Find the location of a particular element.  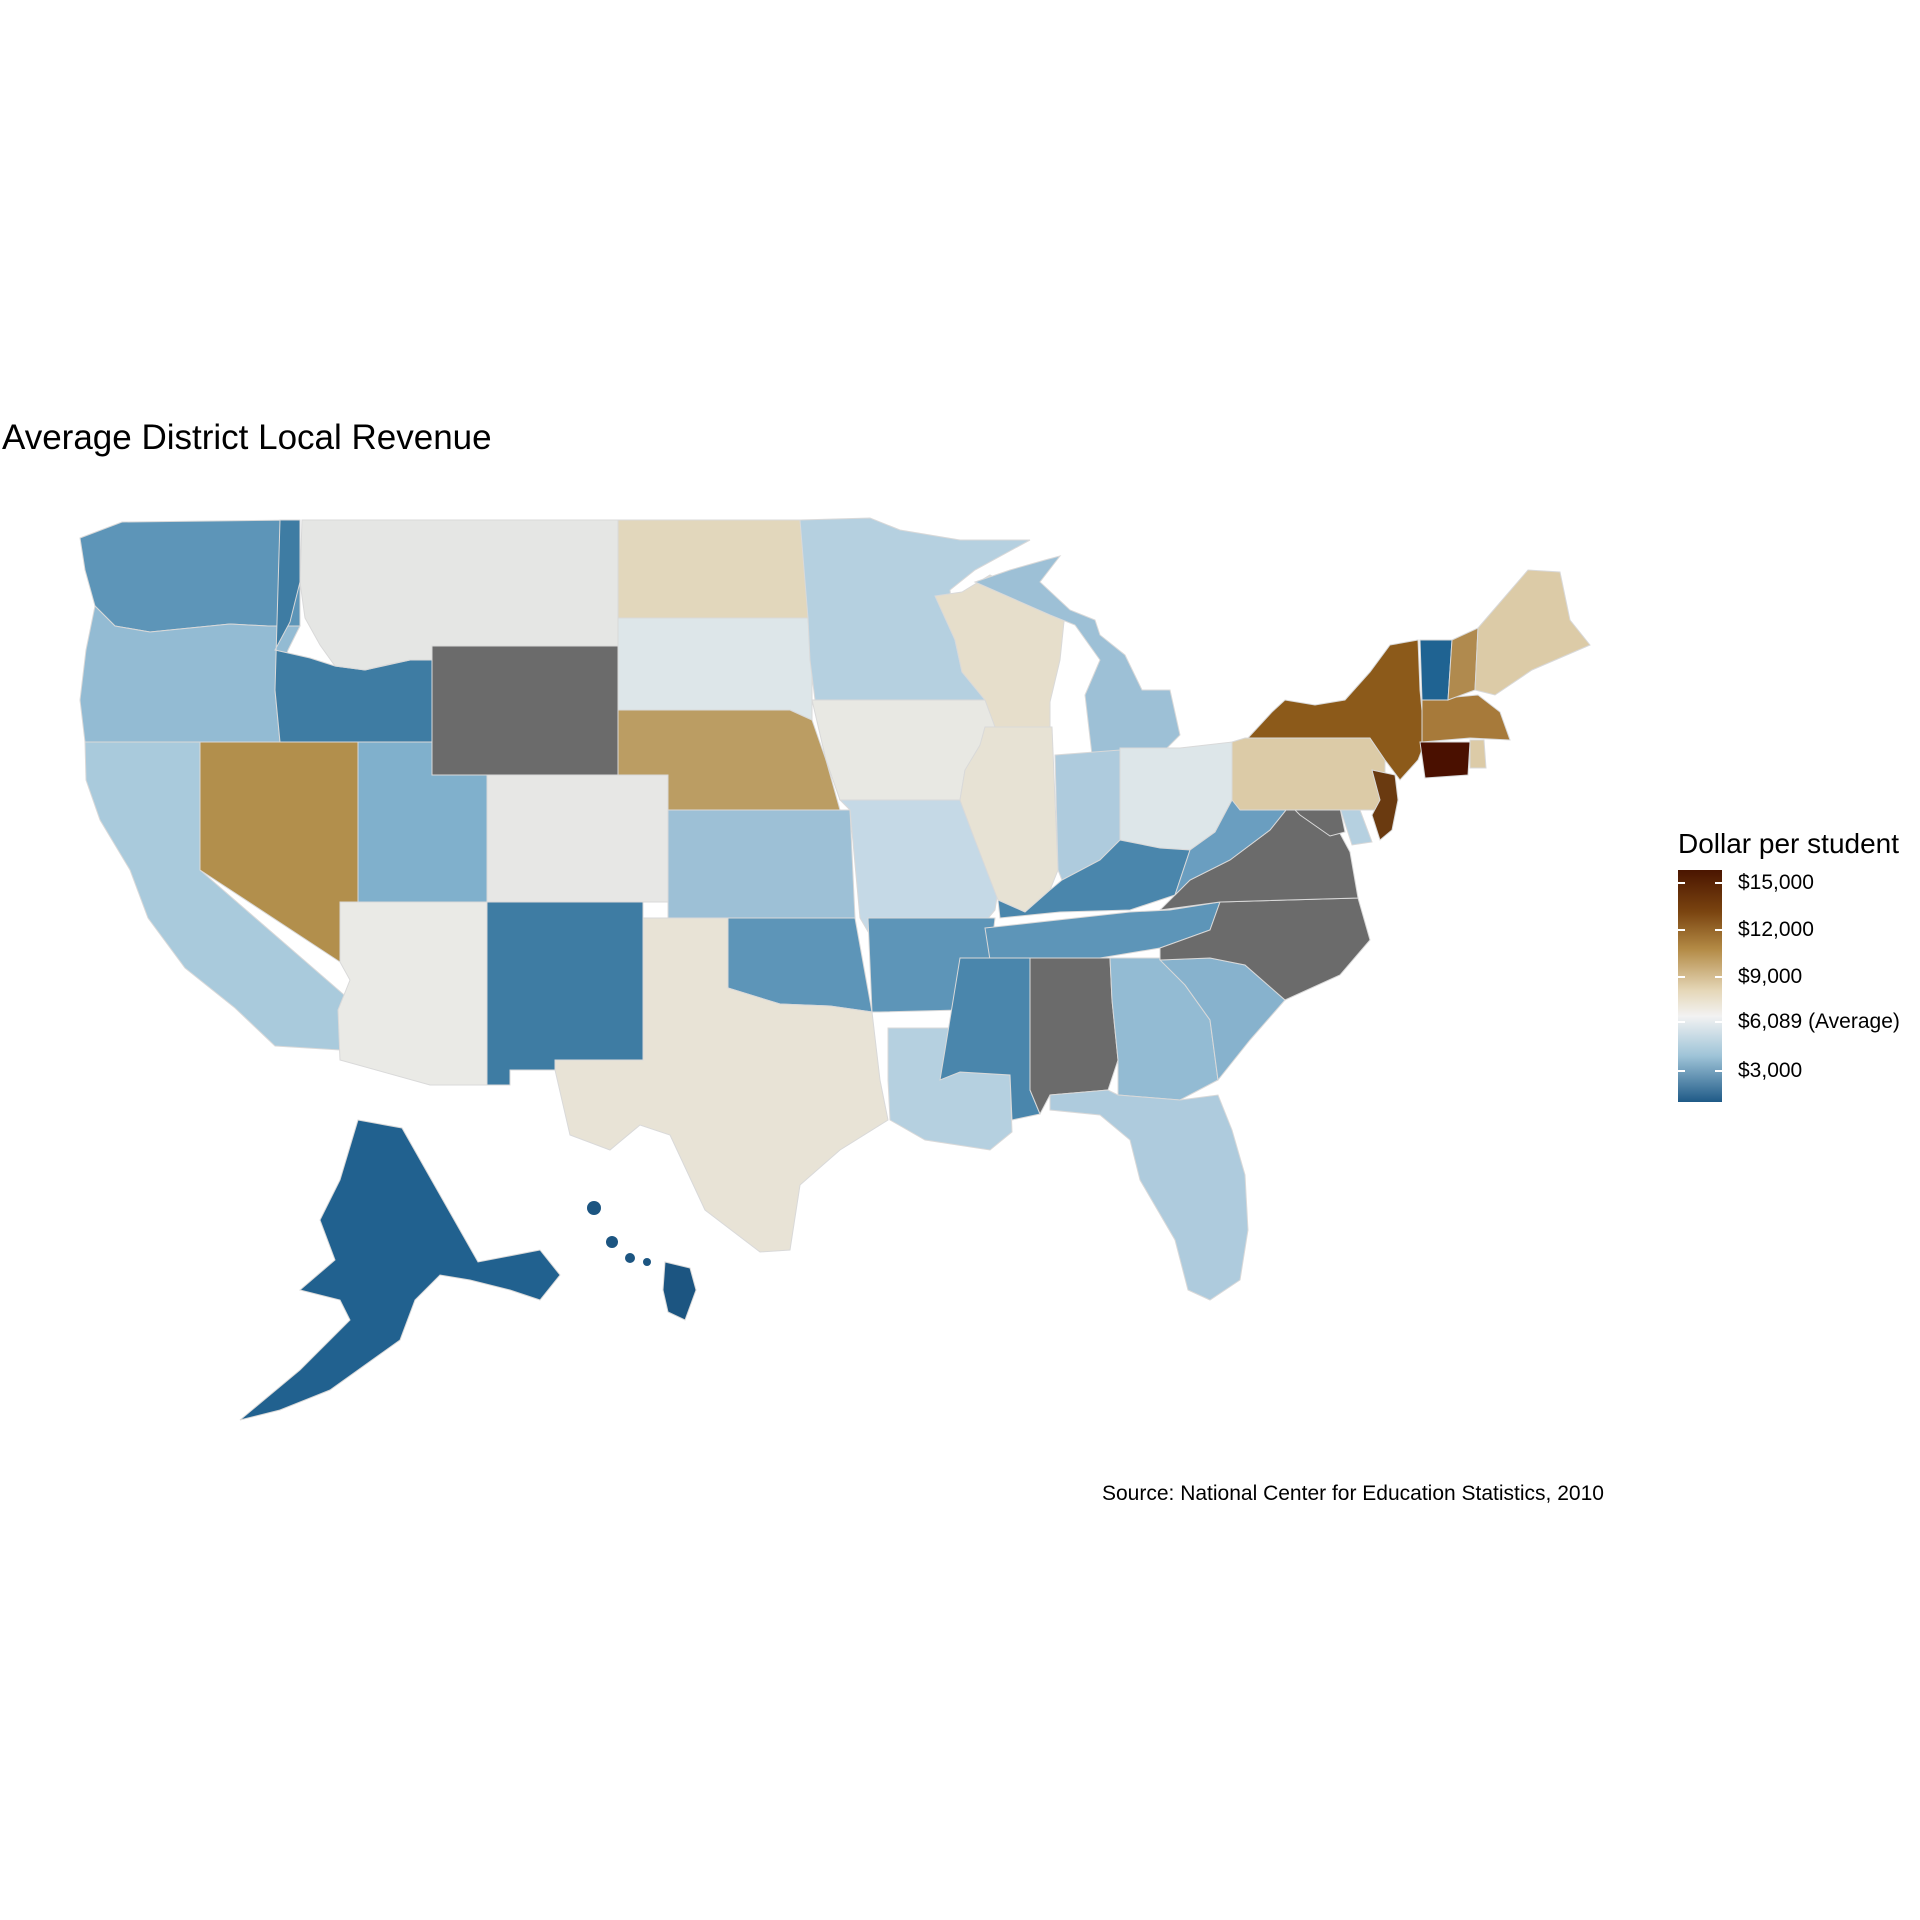

state-connecticut: Connecticut is located at coordinates (1445, 760).